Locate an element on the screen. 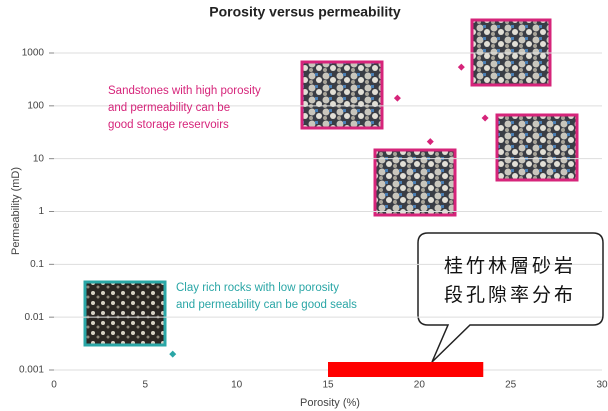 The image size is (608, 411). callout-text: 桂竹林層砂岩 is located at coordinates (510, 266).